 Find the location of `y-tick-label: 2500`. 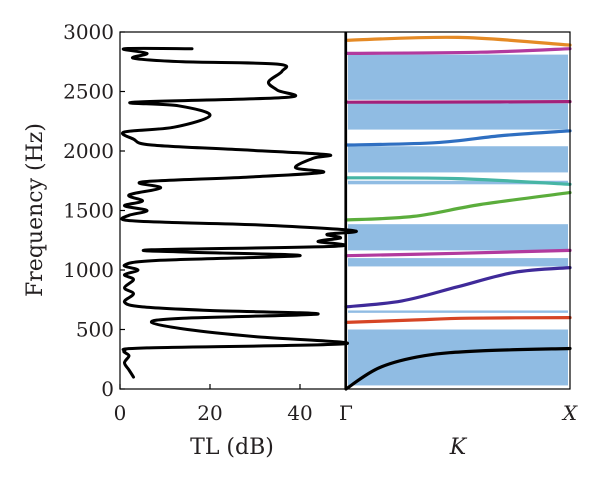

y-tick-label: 2500 is located at coordinates (88, 92).